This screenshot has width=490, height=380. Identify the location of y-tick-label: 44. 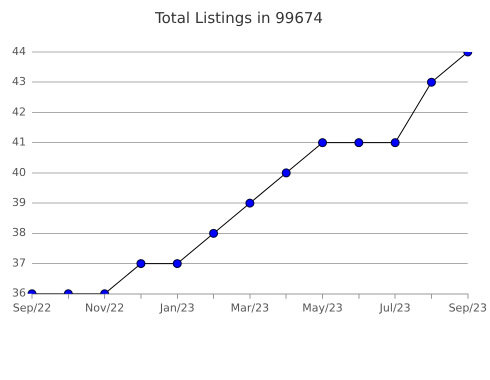
(19, 51).